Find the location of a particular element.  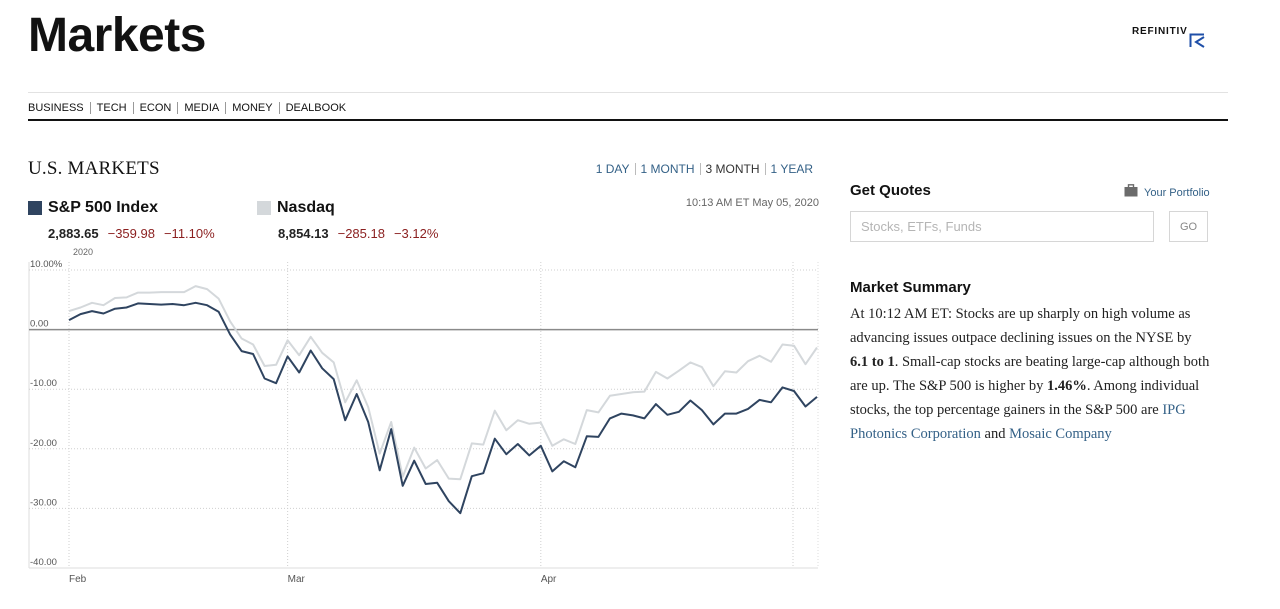

quote-search-input is located at coordinates (1002, 226).